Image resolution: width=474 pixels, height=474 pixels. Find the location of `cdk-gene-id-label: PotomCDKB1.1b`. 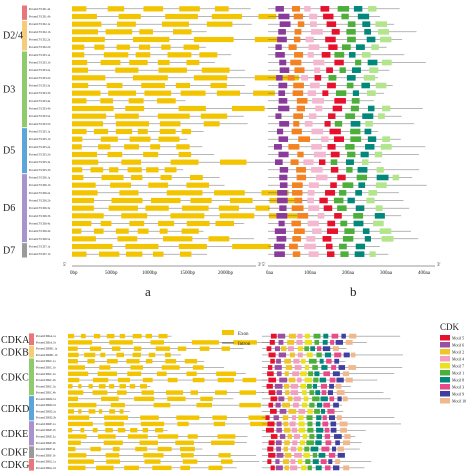

cdk-gene-id-label: PotomCDKB1.1b is located at coordinates (47, 355).